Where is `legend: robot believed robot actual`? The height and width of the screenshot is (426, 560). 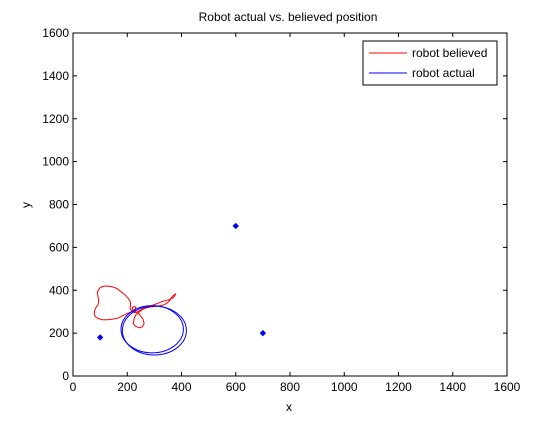 legend: robot believed robot actual is located at coordinates (430, 63).